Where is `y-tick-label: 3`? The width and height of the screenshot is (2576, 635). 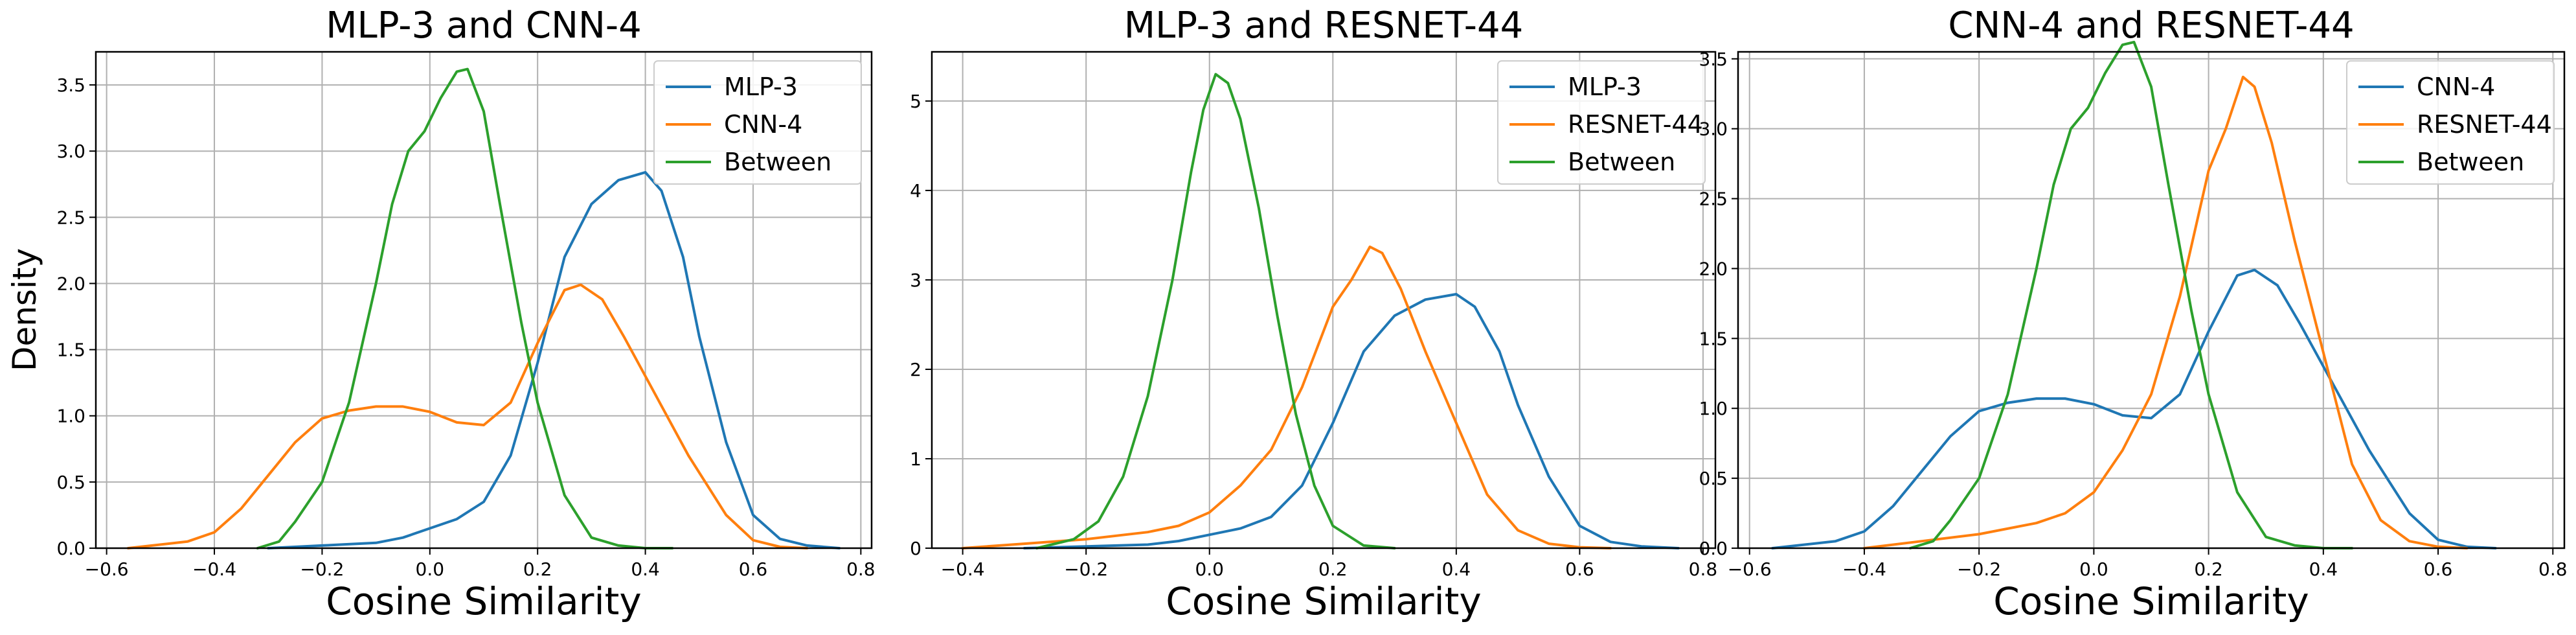 y-tick-label: 3 is located at coordinates (916, 280).